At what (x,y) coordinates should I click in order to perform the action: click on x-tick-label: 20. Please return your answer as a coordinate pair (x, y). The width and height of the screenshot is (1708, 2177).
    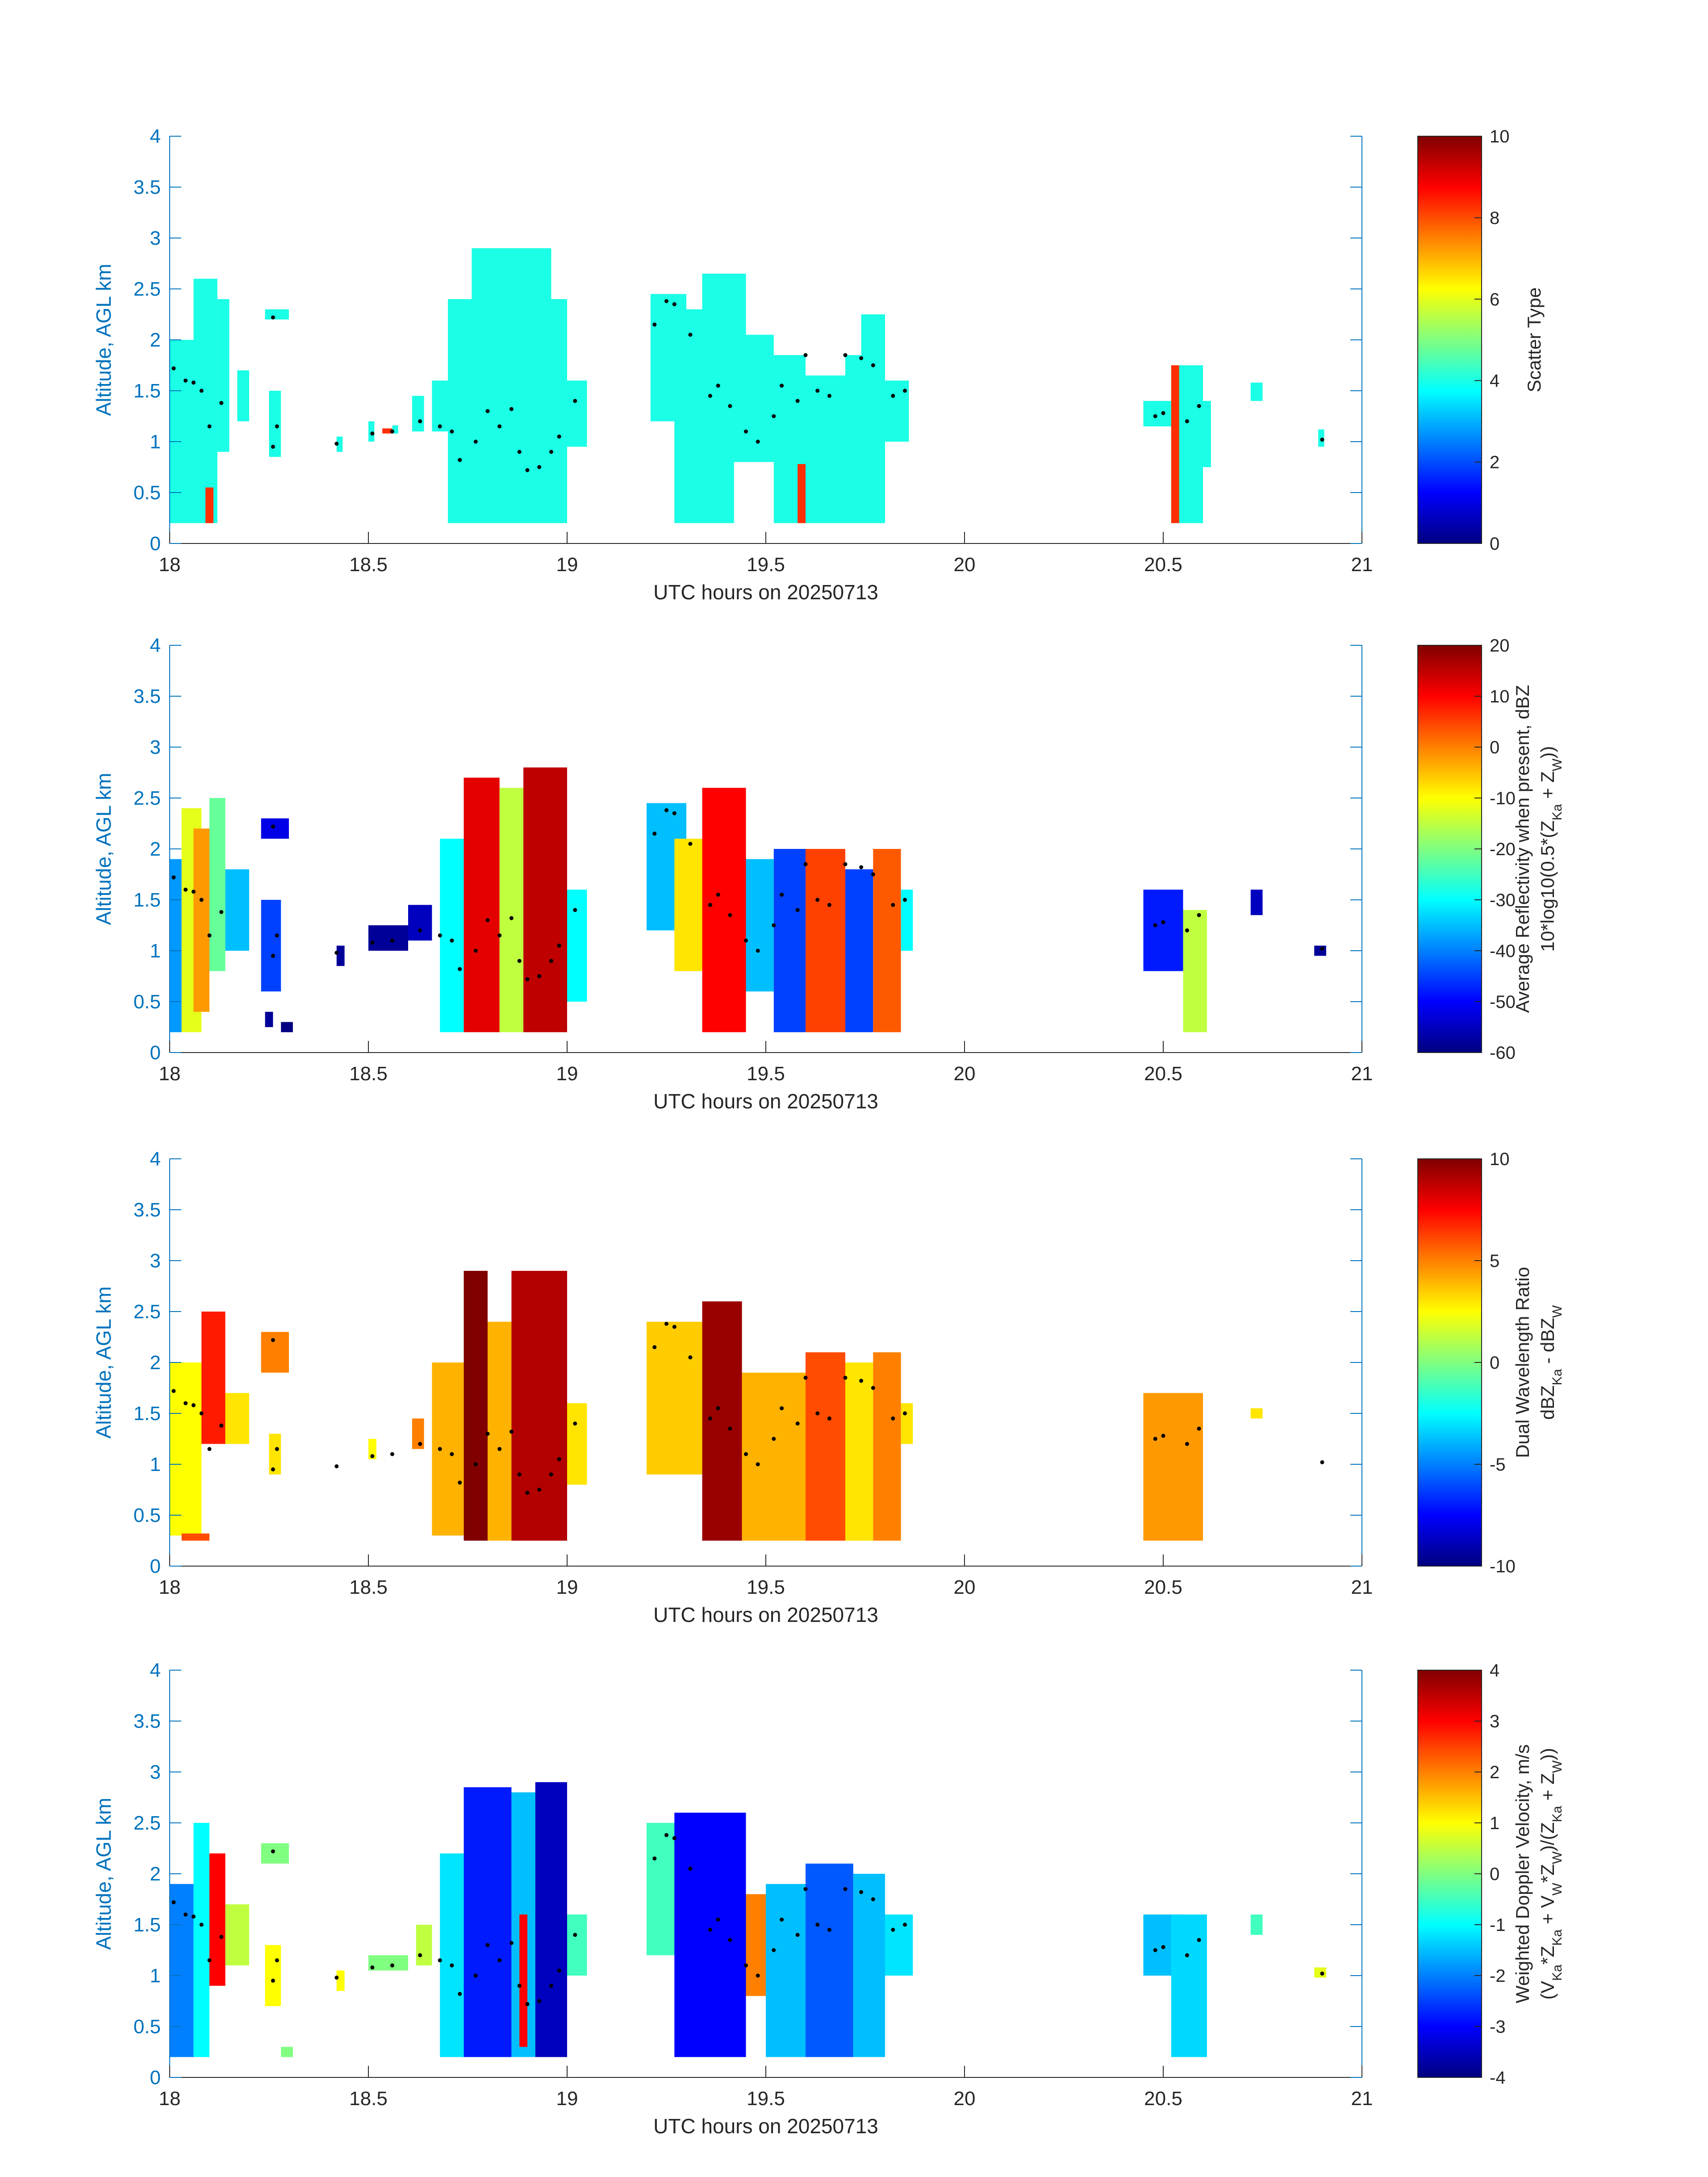
    Looking at the image, I should click on (965, 1587).